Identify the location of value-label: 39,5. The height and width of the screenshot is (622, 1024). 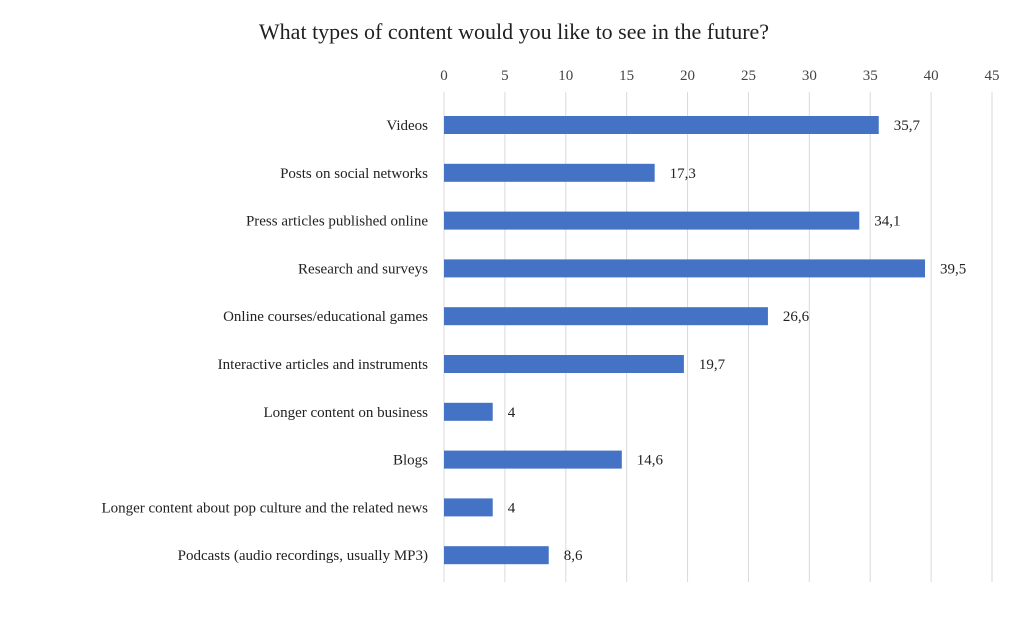
(953, 269).